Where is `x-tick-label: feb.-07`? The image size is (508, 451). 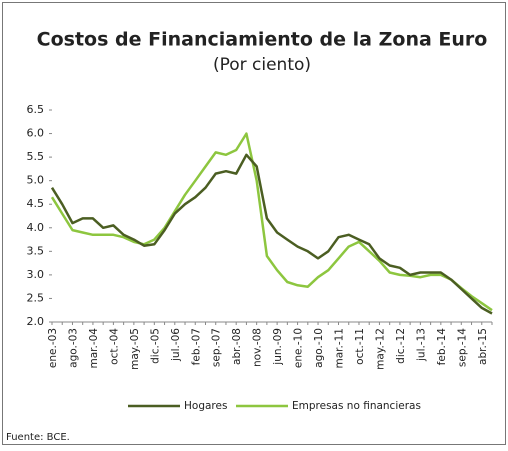 x-tick-label: feb.-07 is located at coordinates (196, 346).